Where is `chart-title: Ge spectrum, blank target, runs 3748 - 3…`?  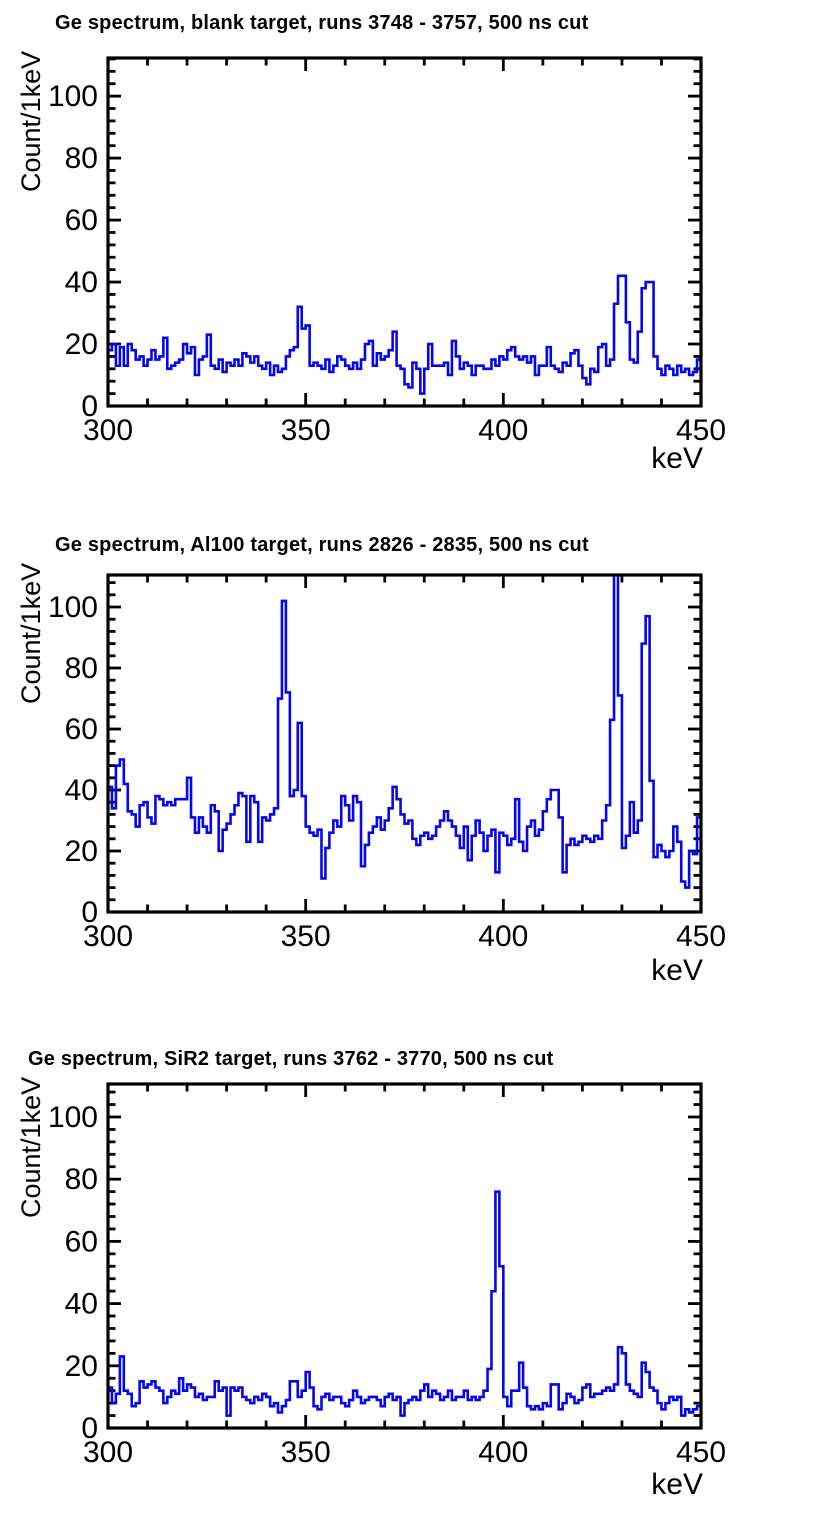 chart-title: Ge spectrum, blank target, runs 3748 - 3… is located at coordinates (322, 23).